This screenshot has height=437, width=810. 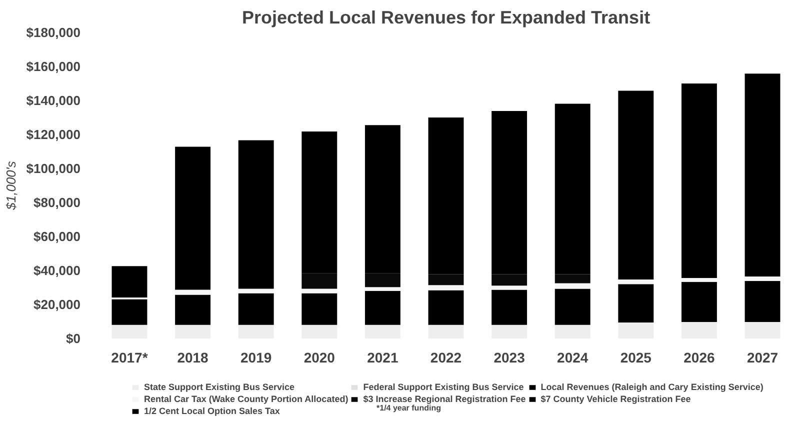 What do you see at coordinates (444, 399) in the screenshot?
I see `legend-label: $3 Increase Regional Registration Fee` at bounding box center [444, 399].